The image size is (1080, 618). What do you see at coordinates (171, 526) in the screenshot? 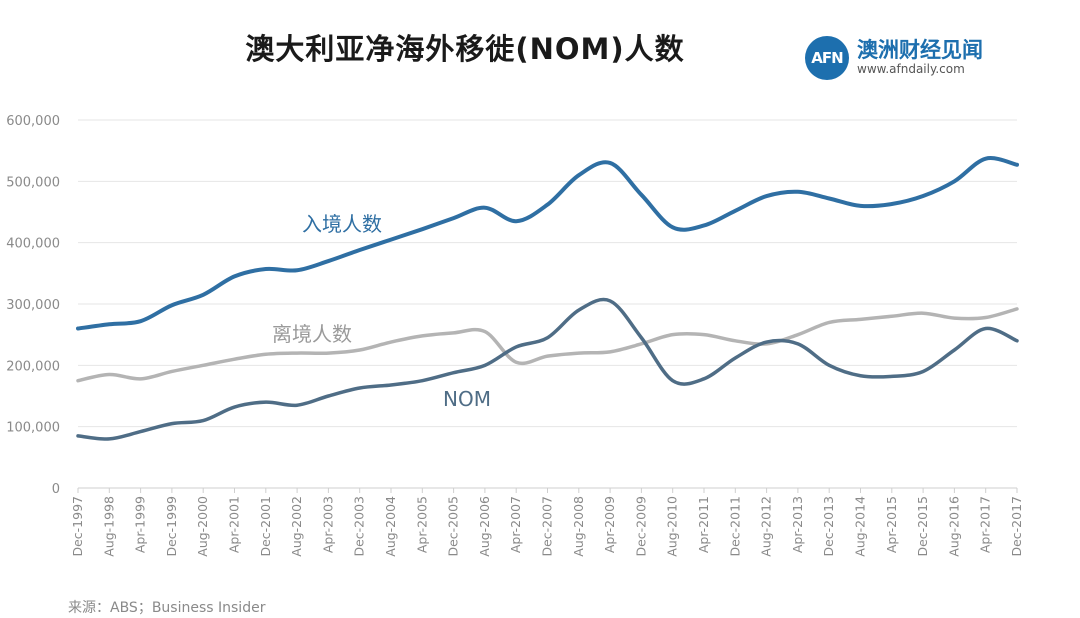
I see `x-tick-label: Dec-1999` at bounding box center [171, 526].